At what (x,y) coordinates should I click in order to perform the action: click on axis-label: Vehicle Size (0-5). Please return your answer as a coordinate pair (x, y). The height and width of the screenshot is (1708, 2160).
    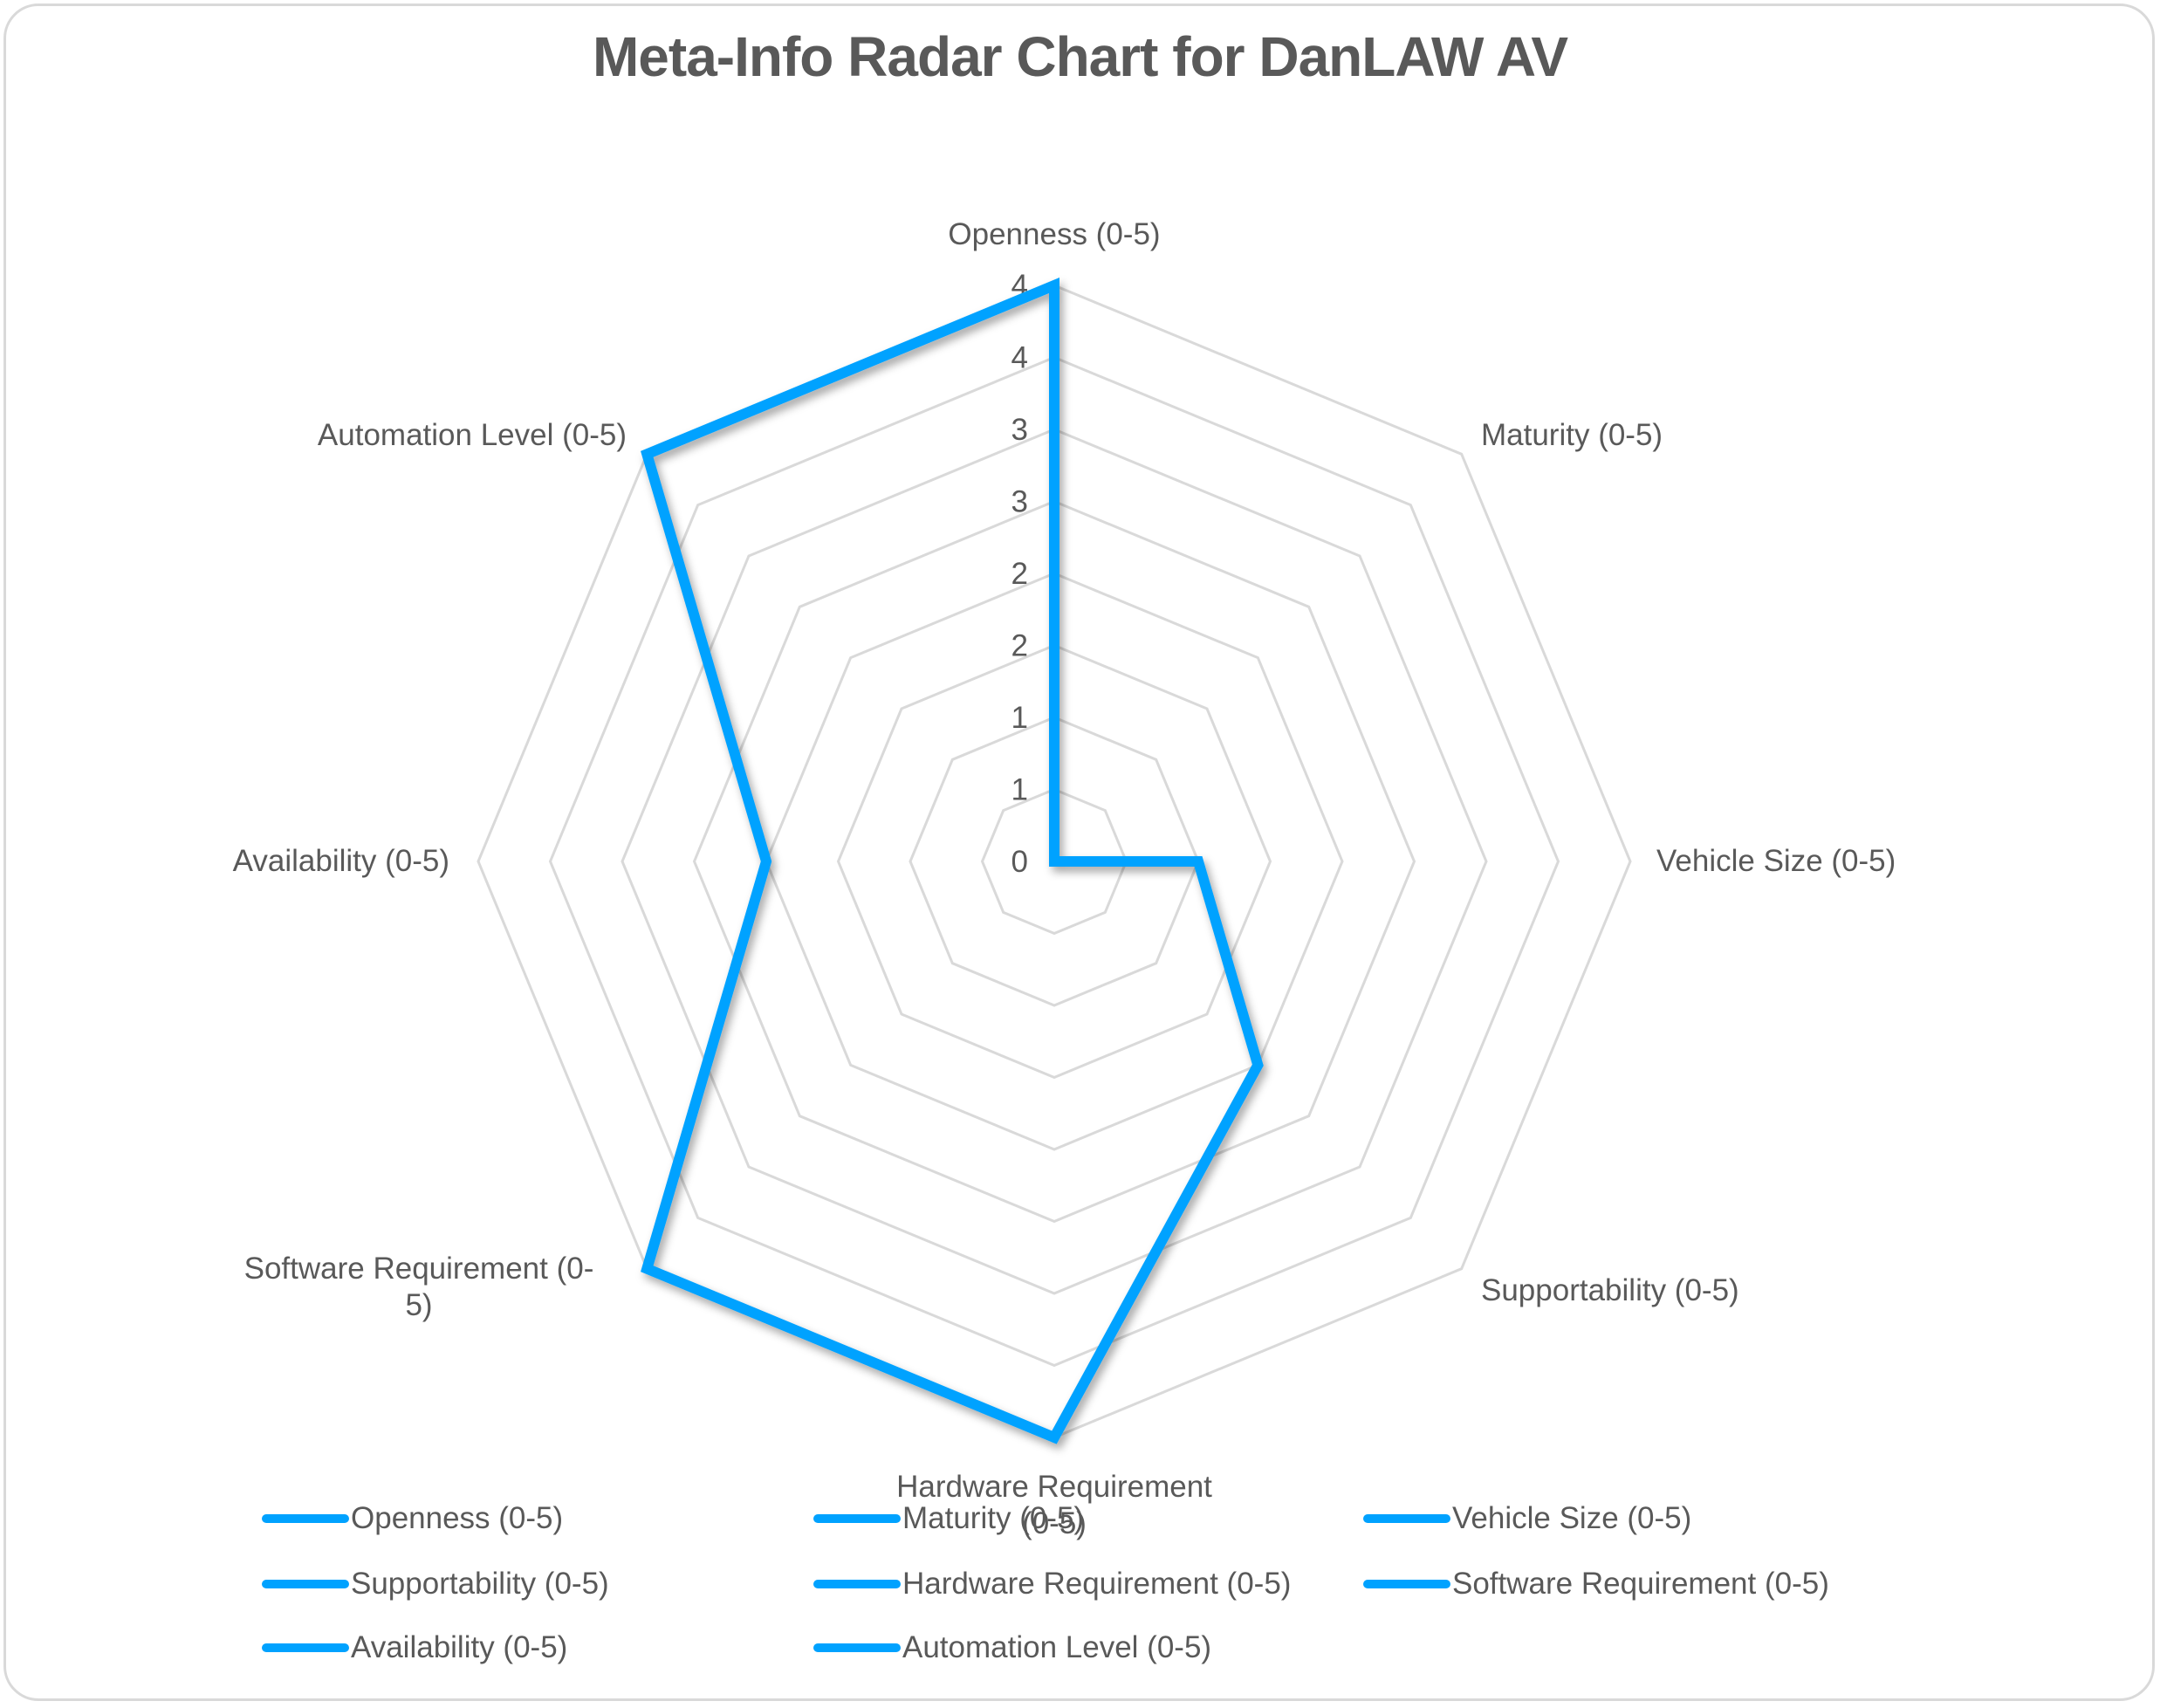
    Looking at the image, I should click on (1776, 861).